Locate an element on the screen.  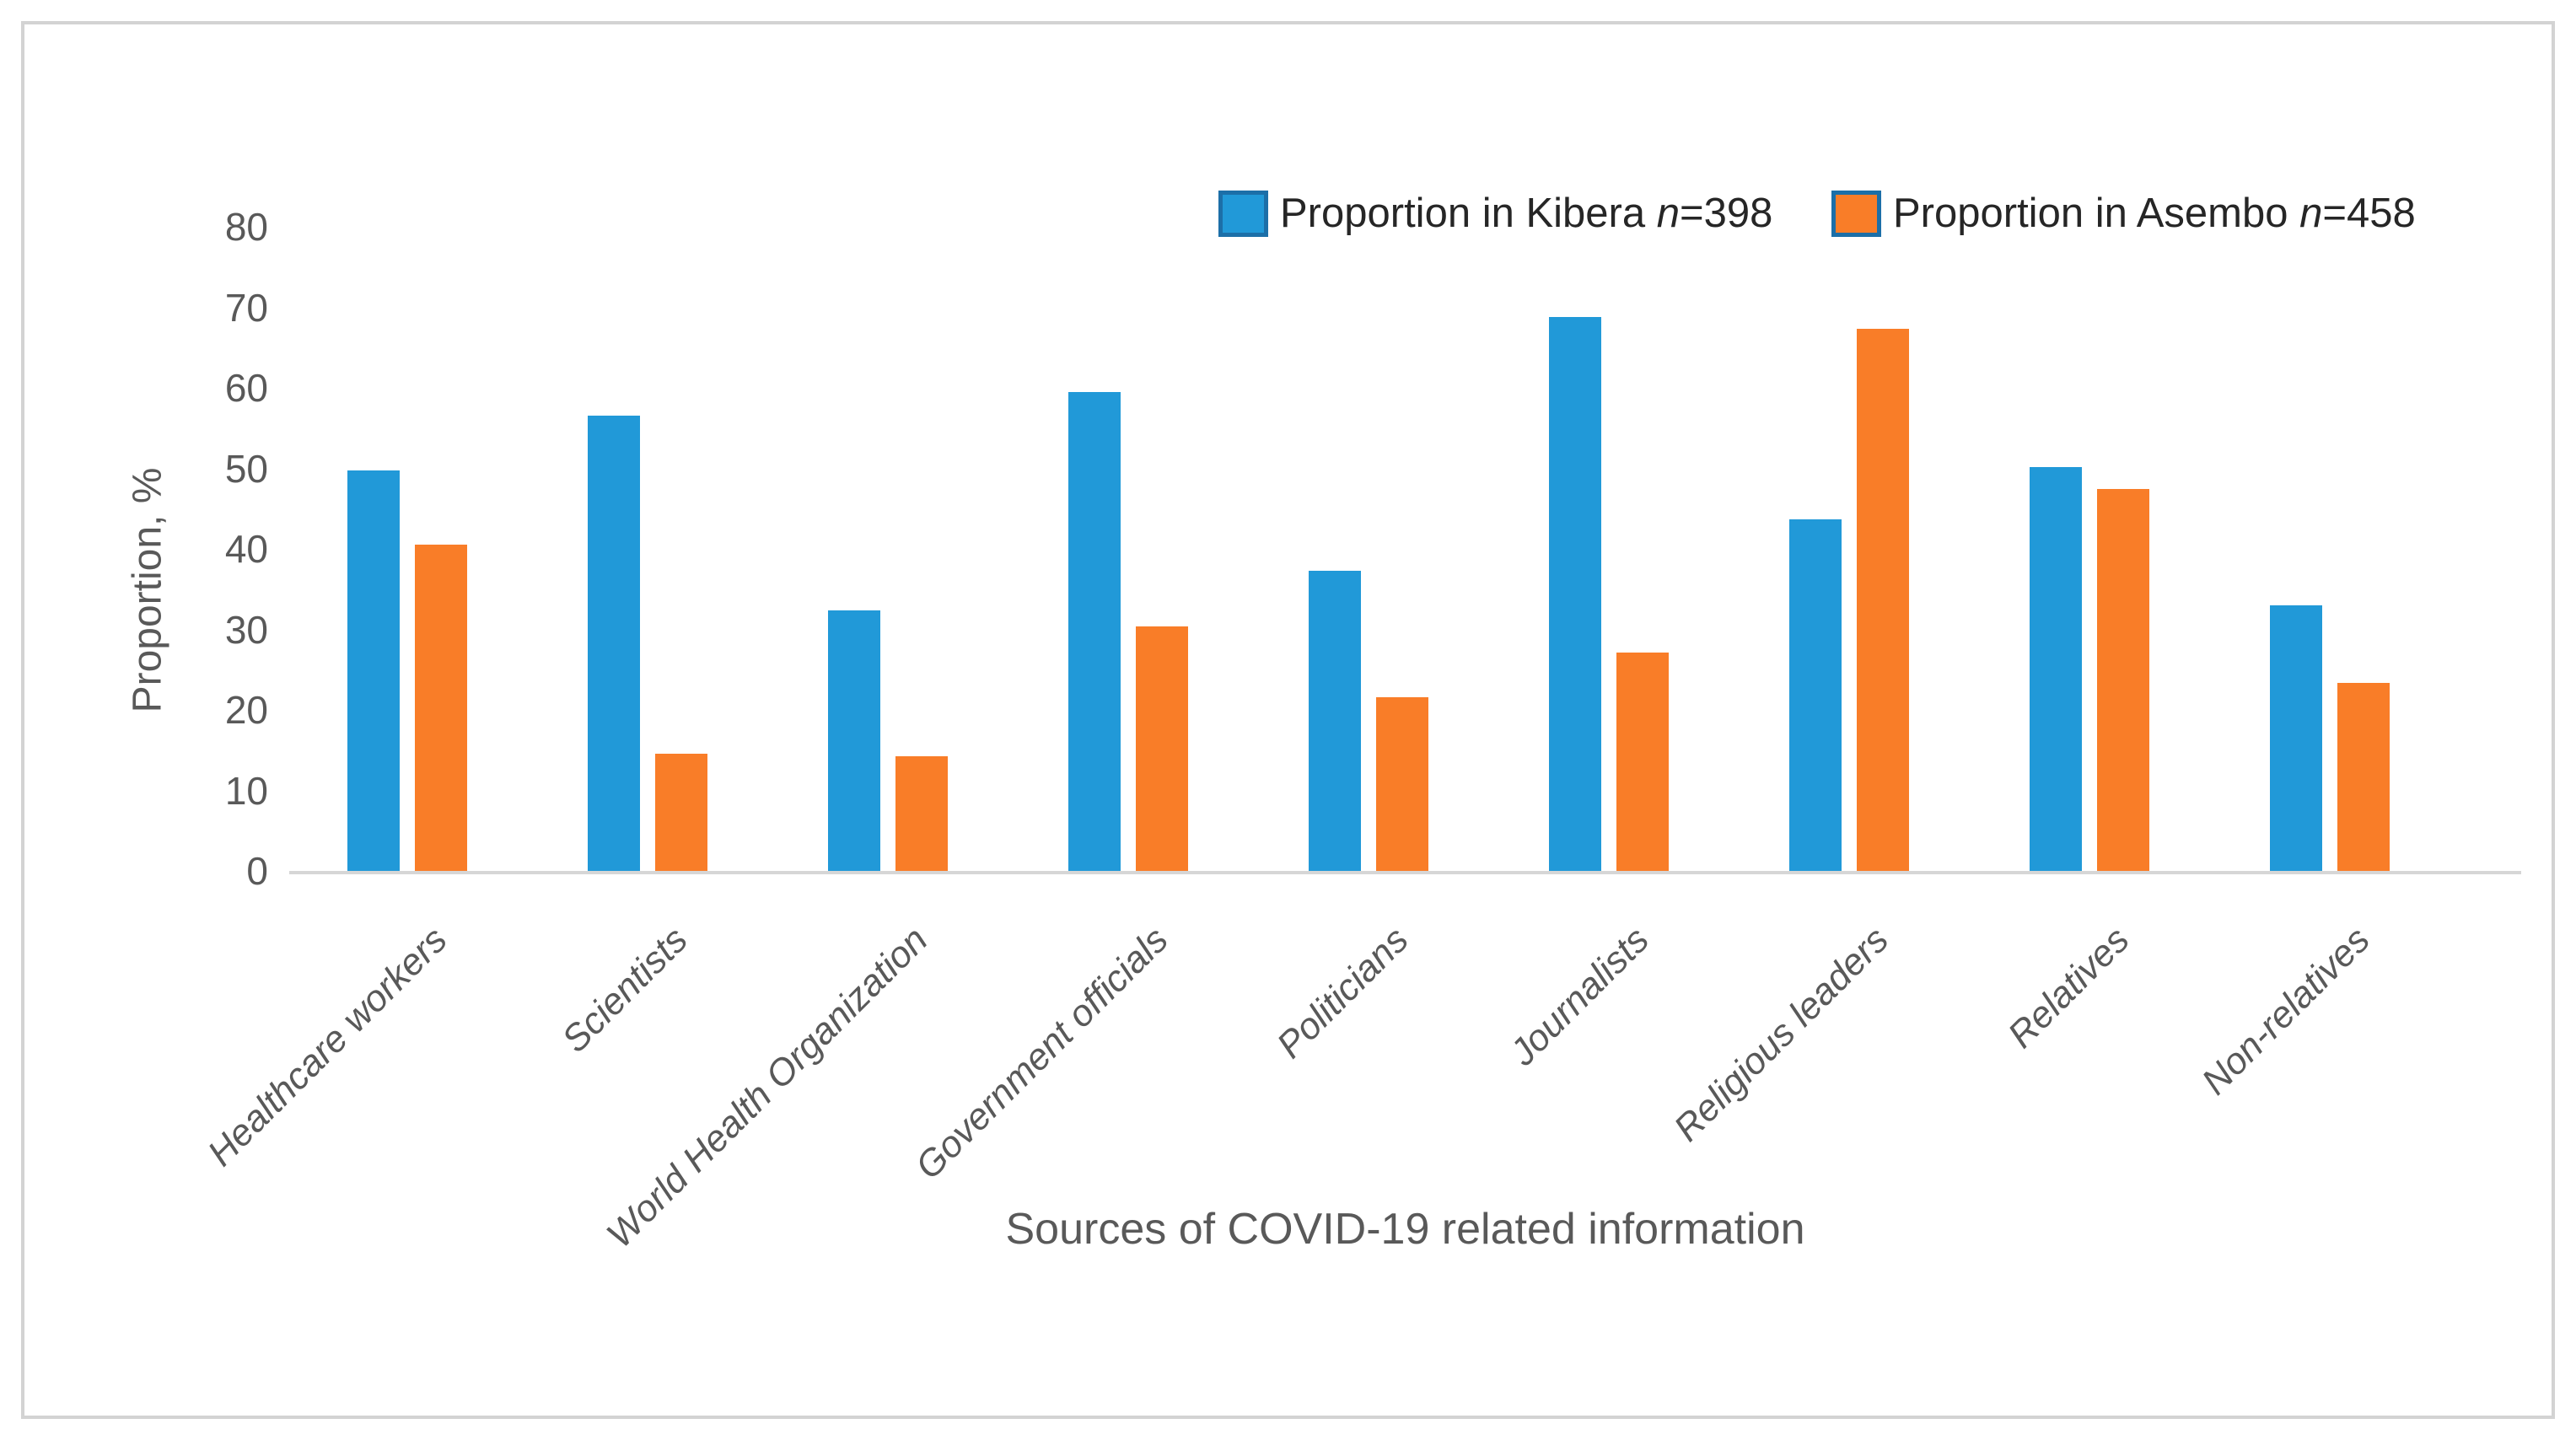
bar-asembo-religious-leaders is located at coordinates (1883, 600).